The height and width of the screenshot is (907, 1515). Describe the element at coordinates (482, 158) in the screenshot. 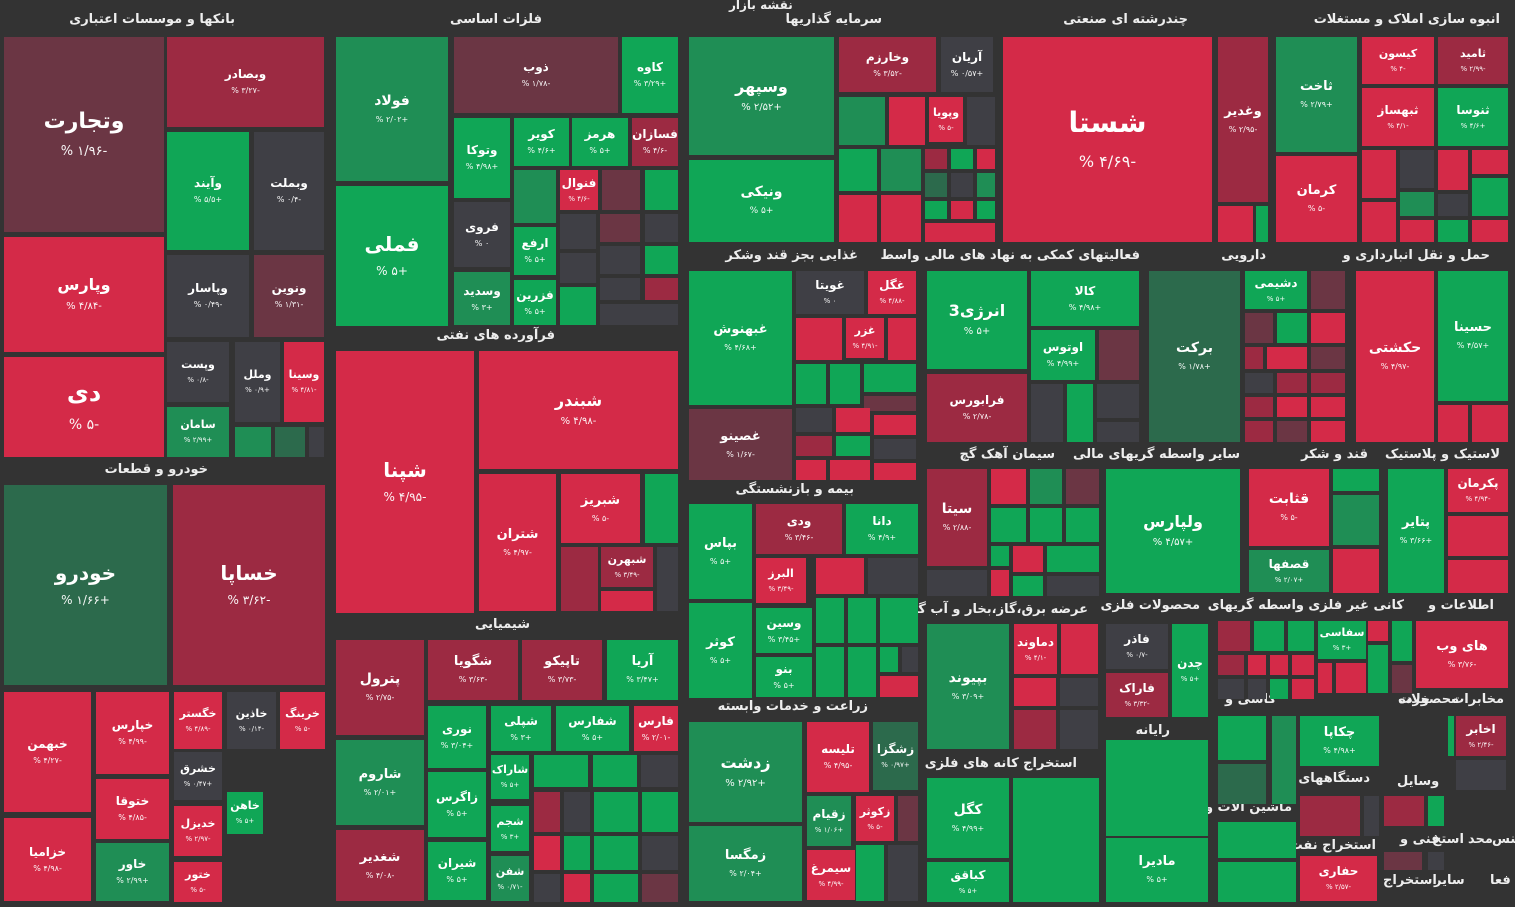

I see `treemap-tile: وتوکا +۴/۹۸ %` at that location.